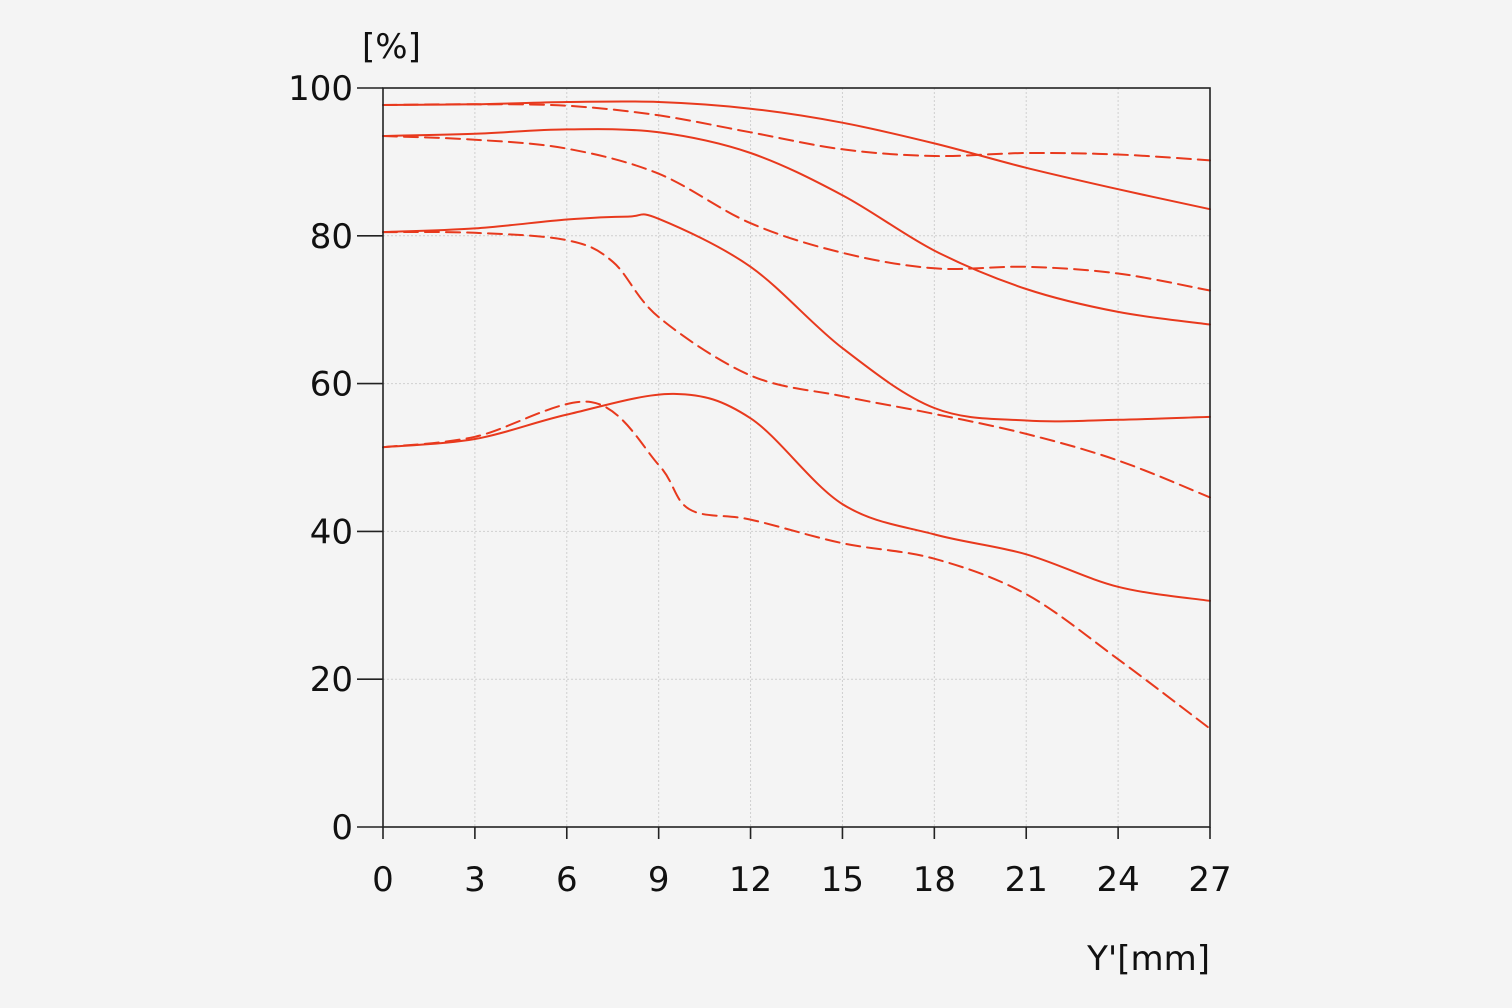 This screenshot has width=1512, height=1008. What do you see at coordinates (796, 497) in the screenshot?
I see `series-line-7-solid` at bounding box center [796, 497].